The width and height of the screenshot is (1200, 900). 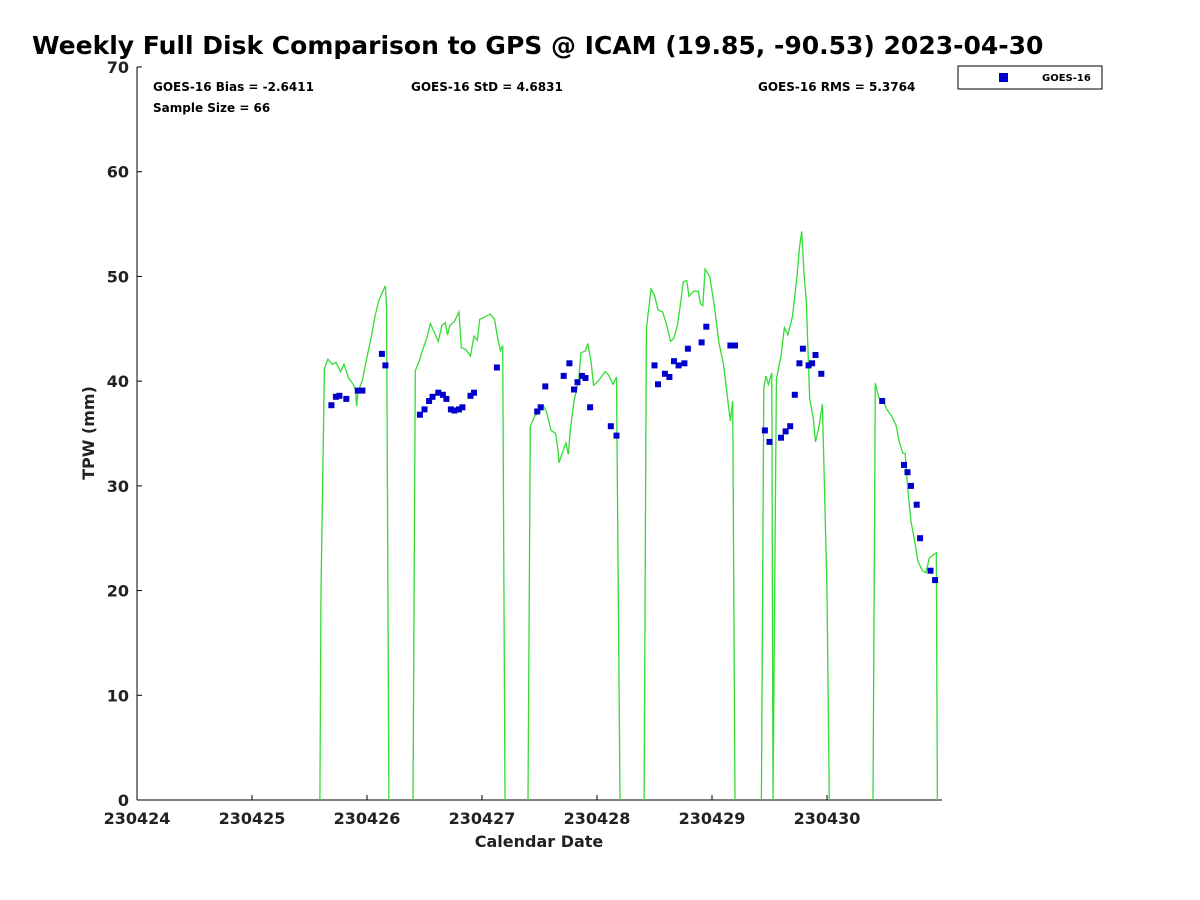 I want to click on y-tick-label: 40, so click(x=118, y=381).